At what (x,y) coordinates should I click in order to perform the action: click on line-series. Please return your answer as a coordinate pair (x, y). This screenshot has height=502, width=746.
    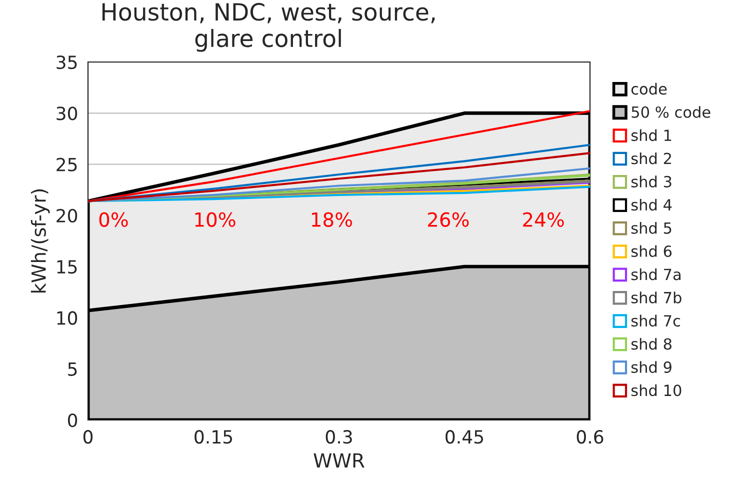
    Looking at the image, I should click on (339, 156).